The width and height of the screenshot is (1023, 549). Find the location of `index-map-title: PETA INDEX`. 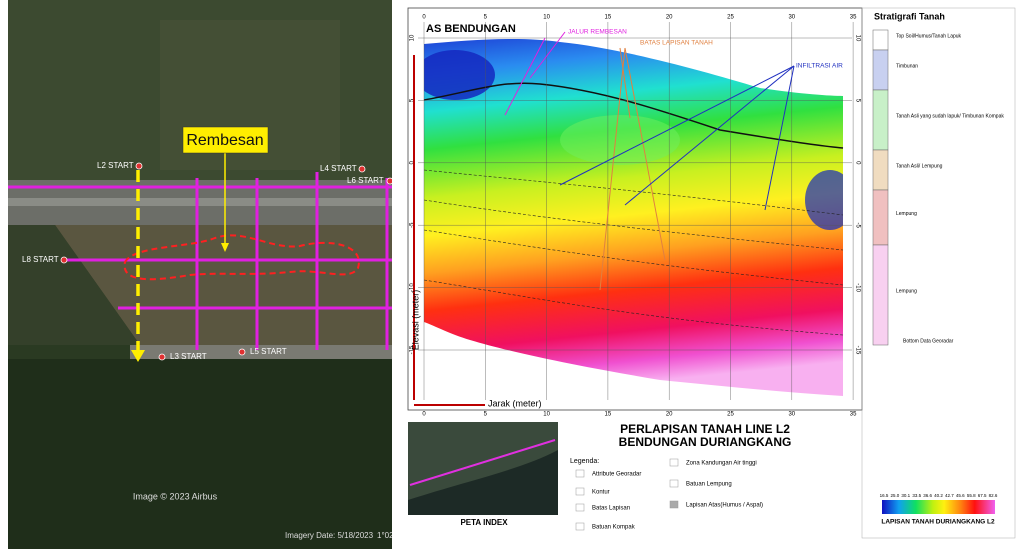

index-map-title: PETA INDEX is located at coordinates (484, 522).